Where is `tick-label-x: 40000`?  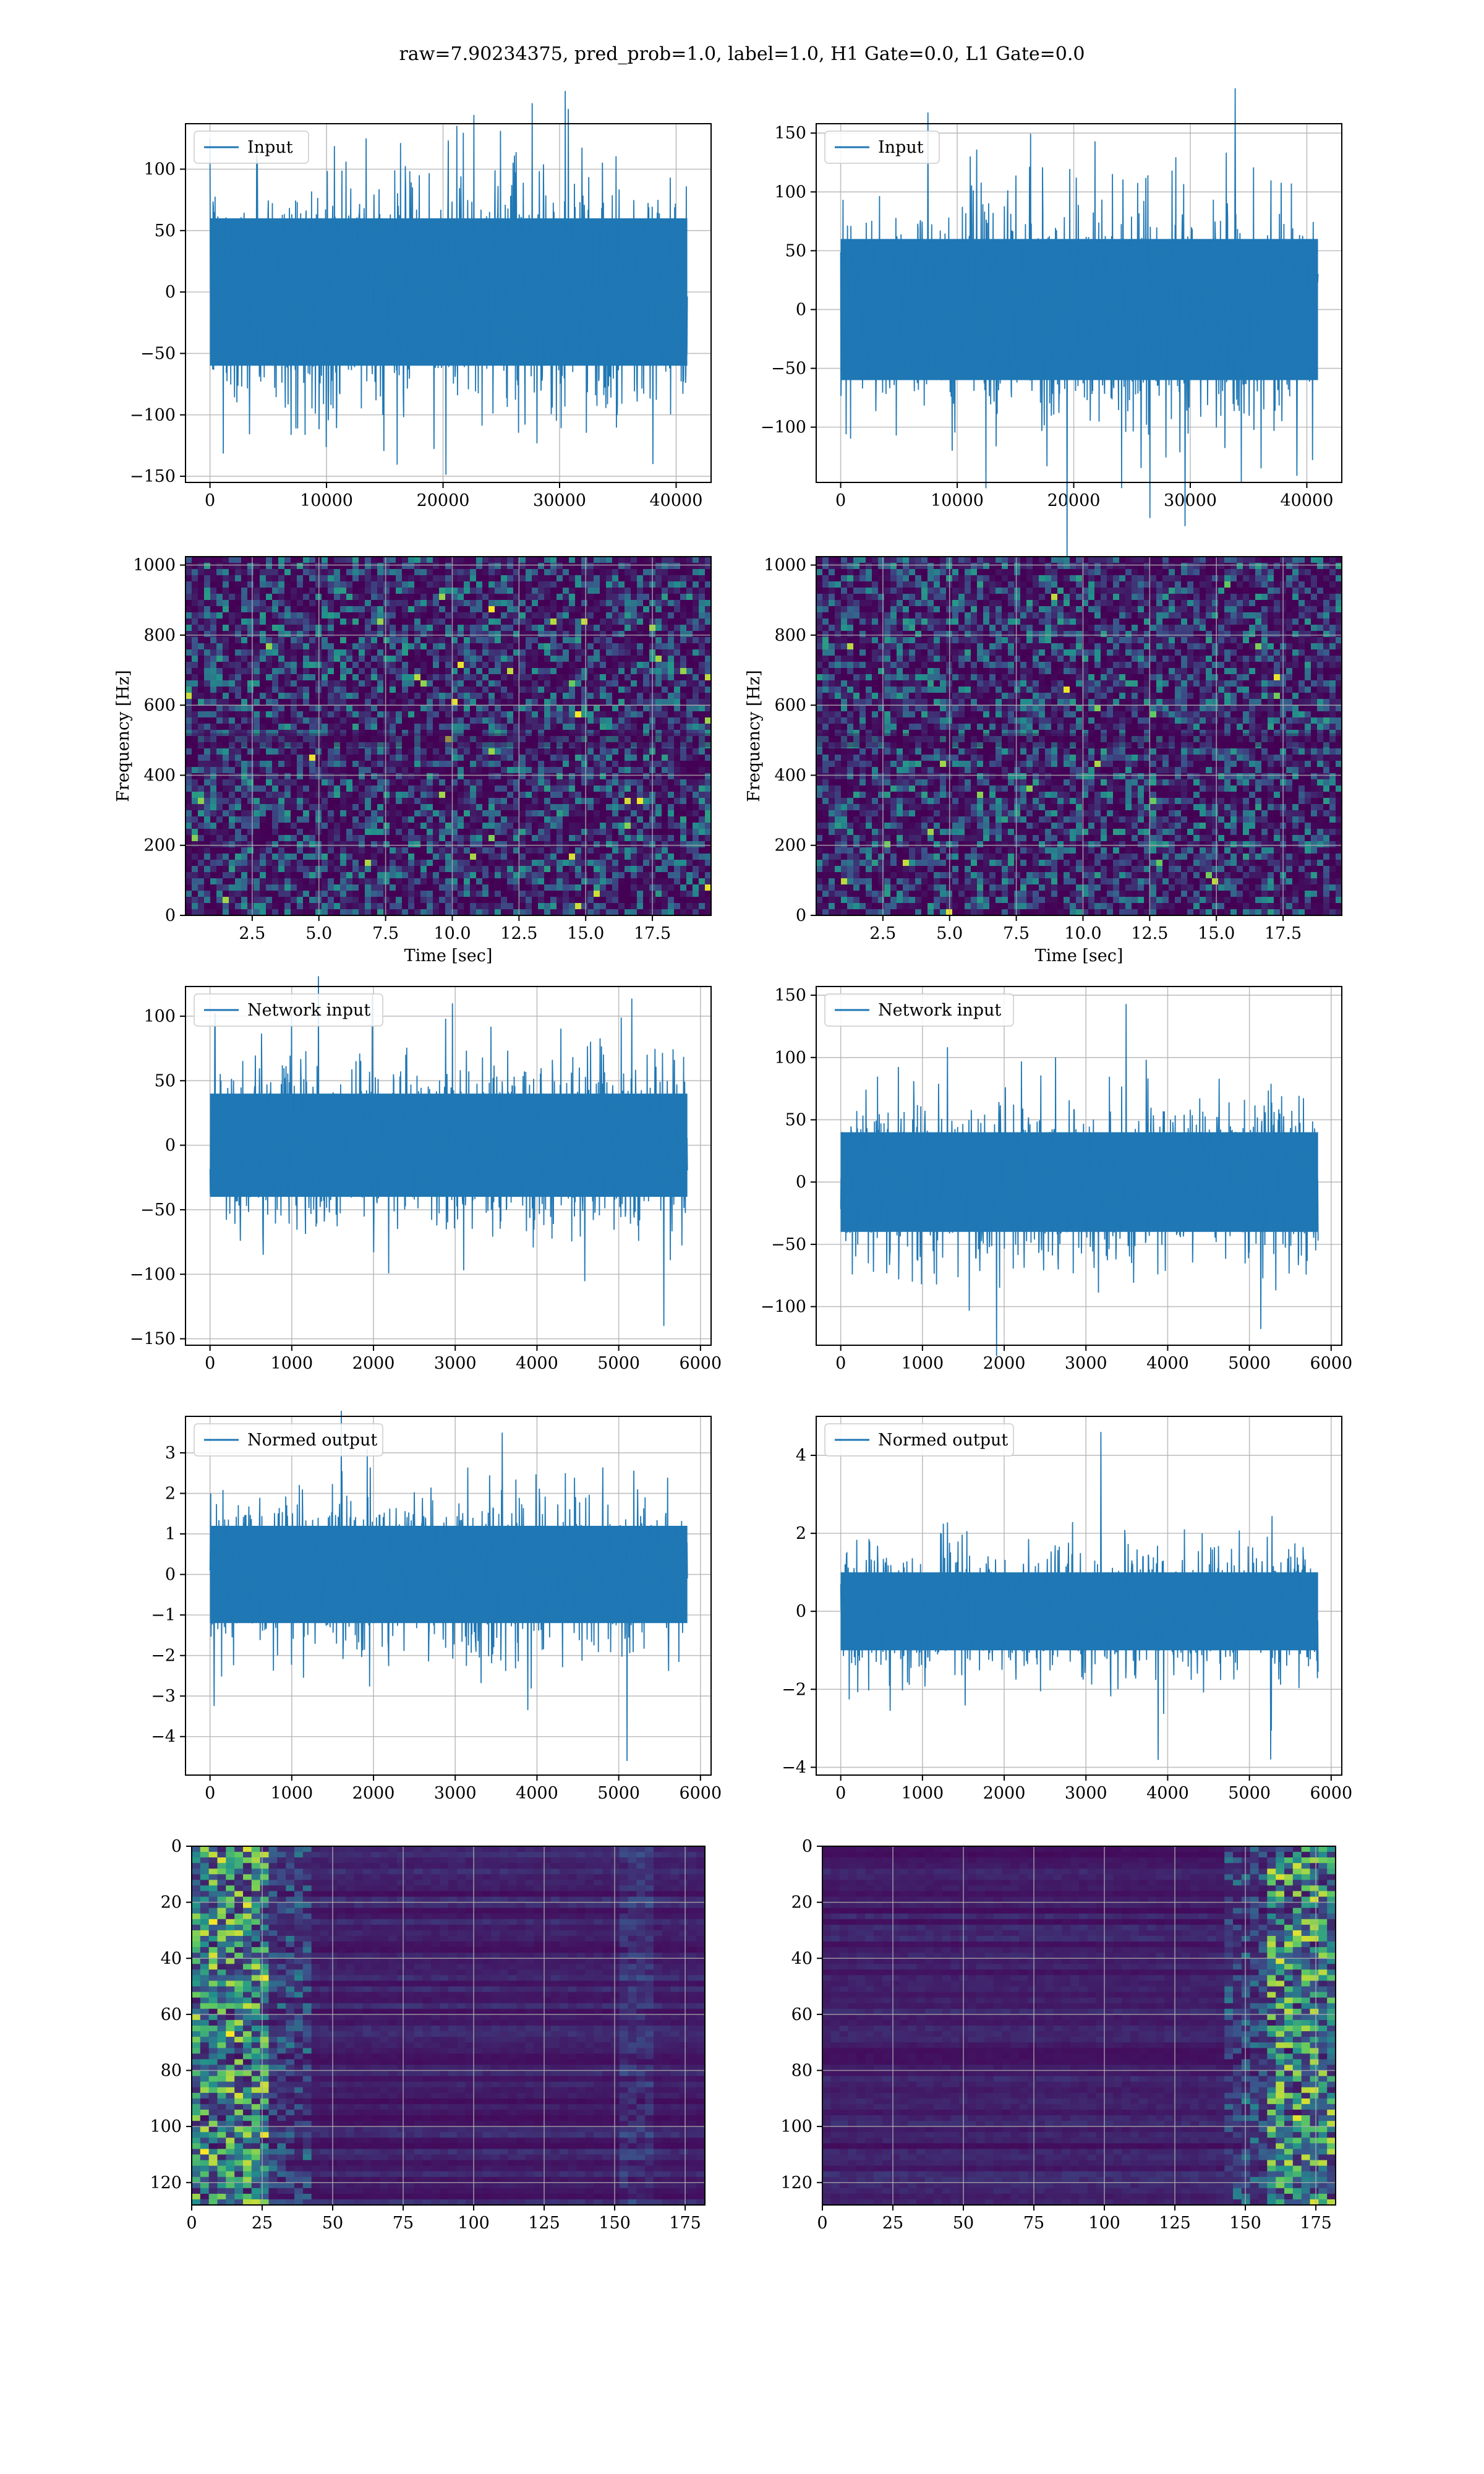 tick-label-x: 40000 is located at coordinates (676, 500).